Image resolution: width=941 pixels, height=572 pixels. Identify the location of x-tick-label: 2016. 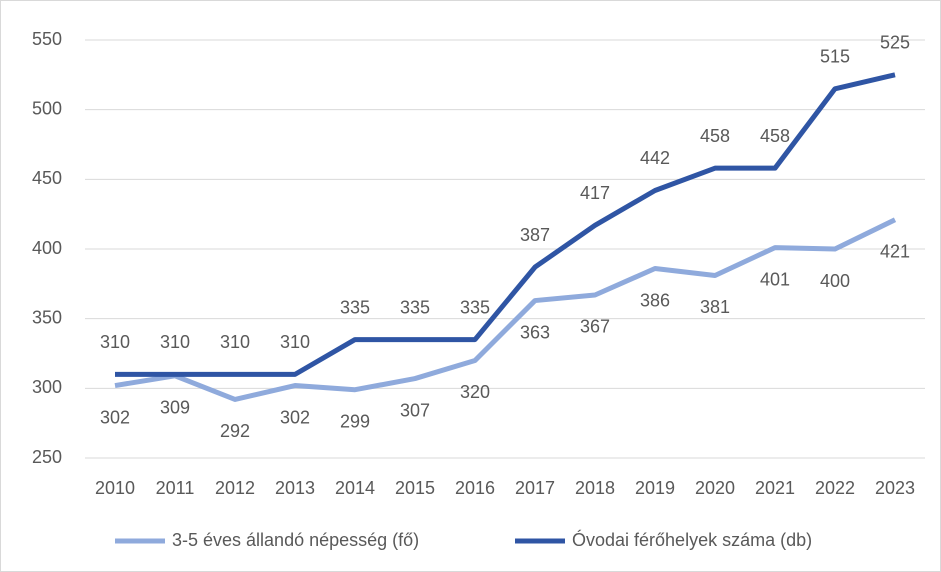
(475, 488).